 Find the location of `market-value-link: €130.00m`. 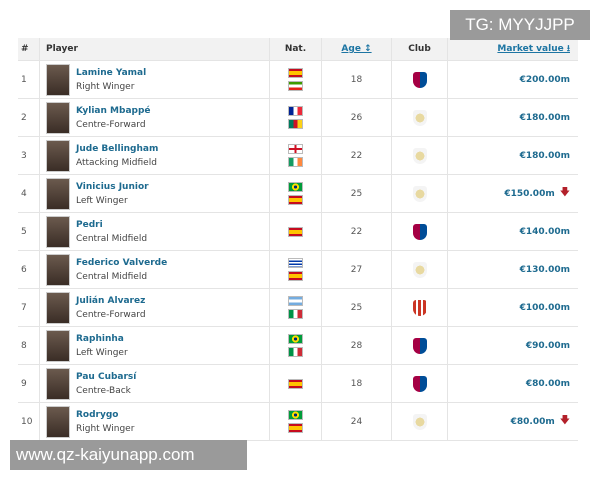

market-value-link: €130.00m is located at coordinates (544, 269).